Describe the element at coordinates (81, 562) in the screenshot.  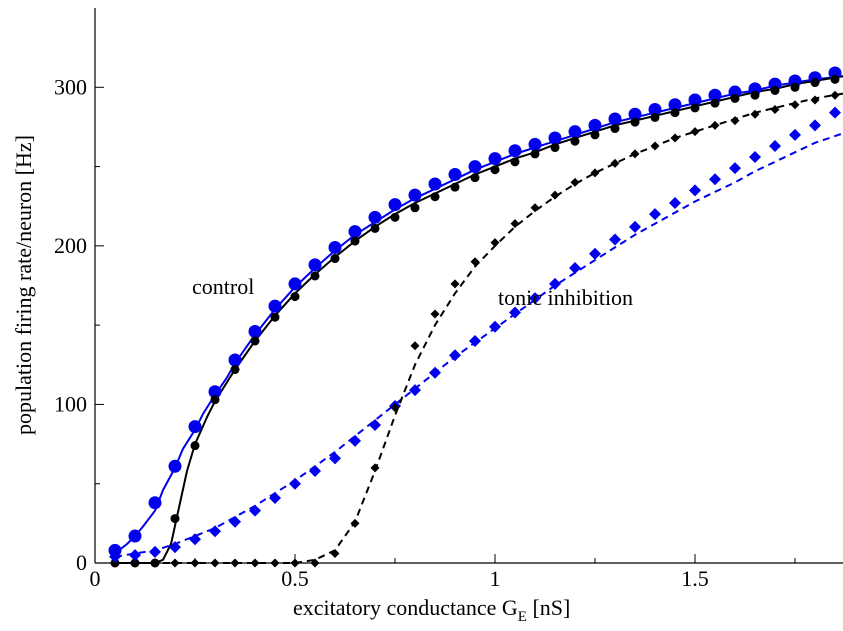
I see `y-tick-label: 0` at that location.